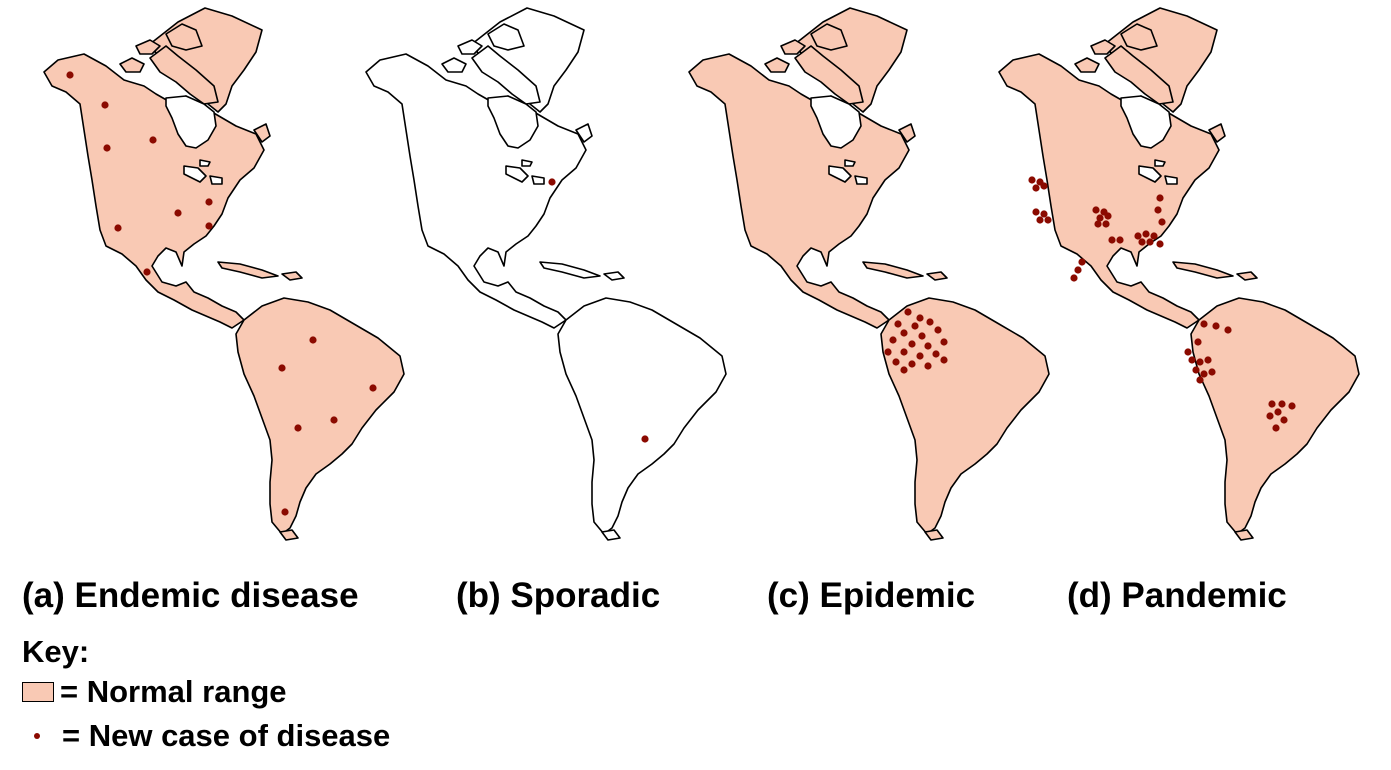 Image resolution: width=1391 pixels, height=770 pixels. What do you see at coordinates (173, 691) in the screenshot?
I see `key-range-label: = Normal range` at bounding box center [173, 691].